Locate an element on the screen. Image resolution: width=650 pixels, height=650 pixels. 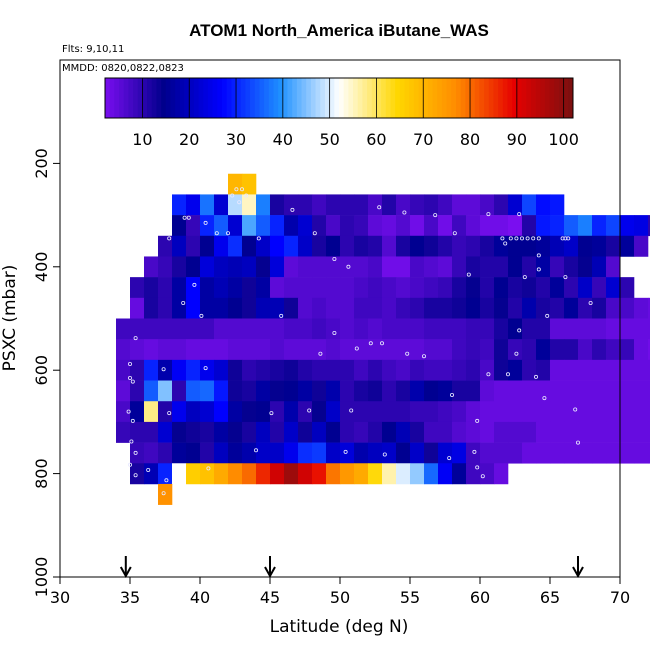
x-axis: 30 35 40 45 50 55 60 65 70 is located at coordinates (340, 592).